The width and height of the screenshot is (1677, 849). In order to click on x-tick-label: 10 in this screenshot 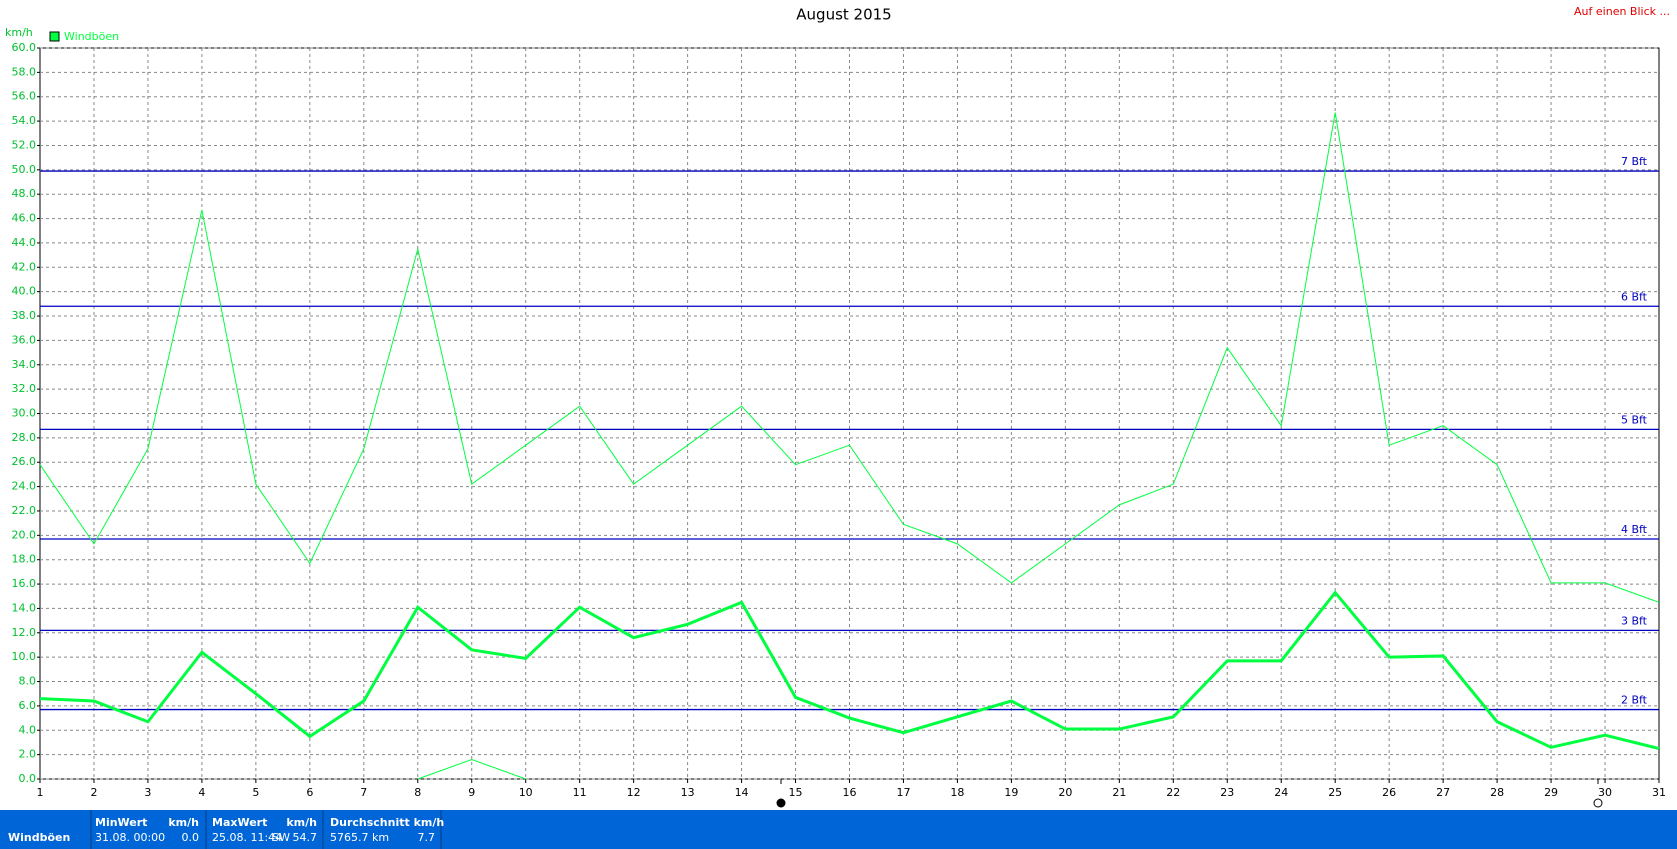, I will do `click(526, 792)`.